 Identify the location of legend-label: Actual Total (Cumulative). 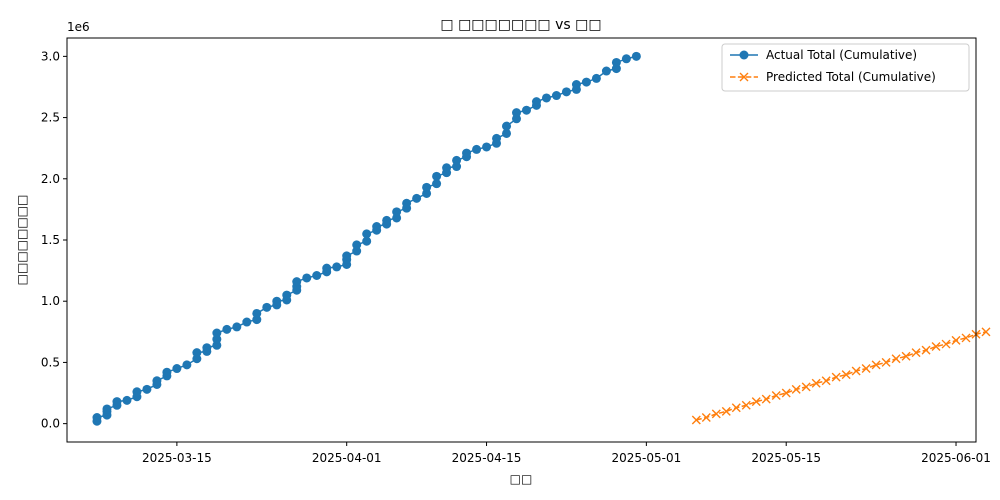
(841, 55).